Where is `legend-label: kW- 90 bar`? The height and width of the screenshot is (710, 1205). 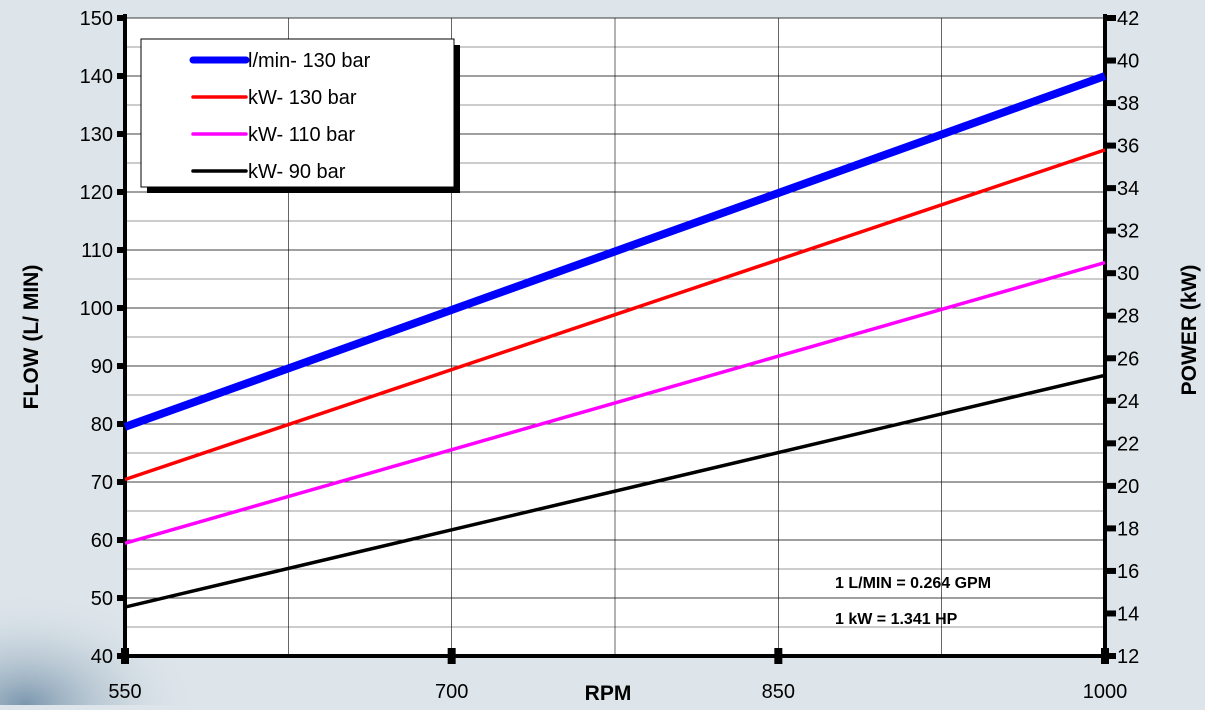
legend-label: kW- 90 bar is located at coordinates (297, 172).